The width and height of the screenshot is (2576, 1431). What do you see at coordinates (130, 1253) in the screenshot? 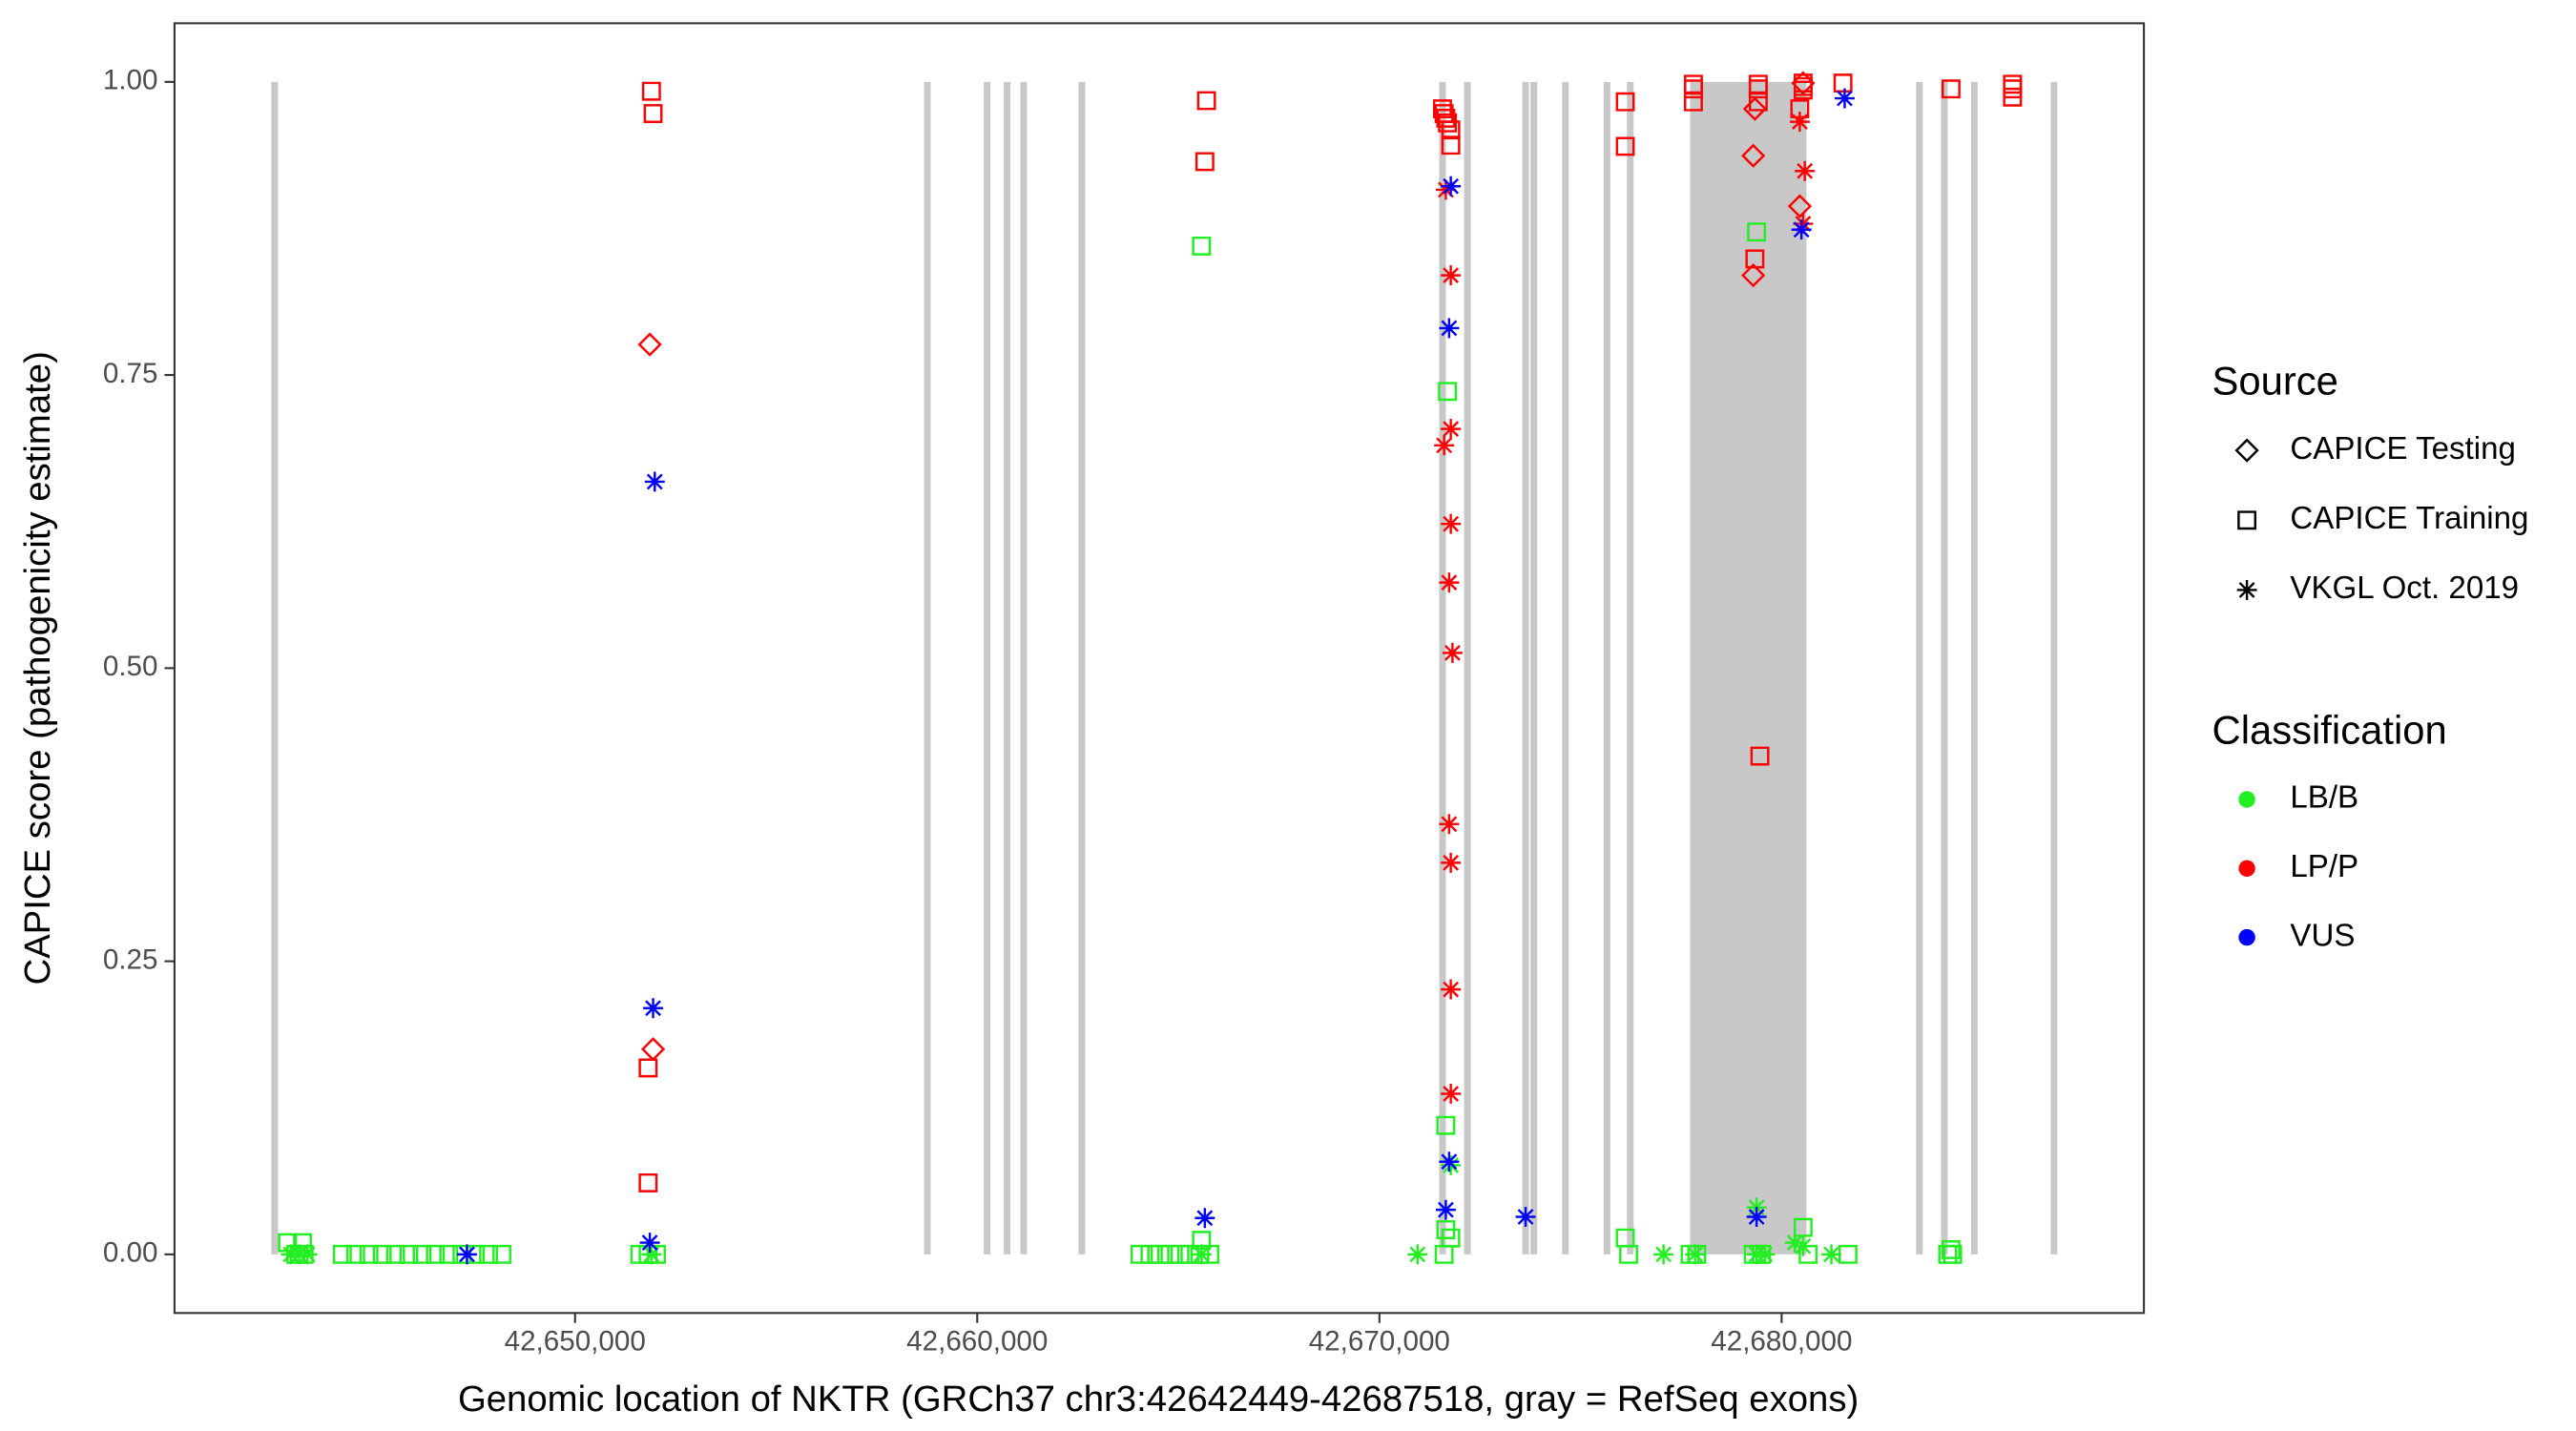
I see `y-tick-label: 0.00` at bounding box center [130, 1253].